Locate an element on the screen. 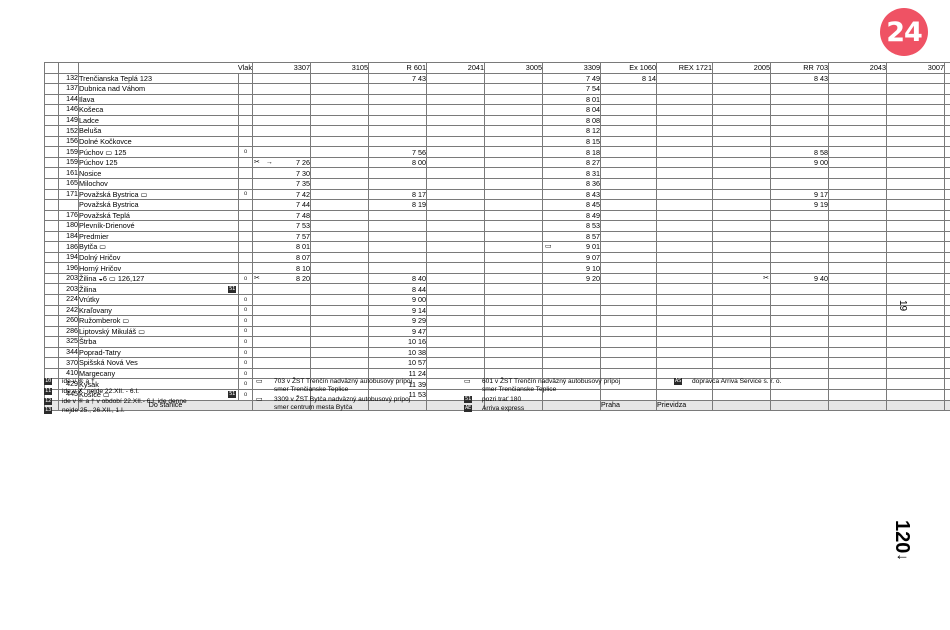  legend-code-badge: 10 is located at coordinates (48, 381).